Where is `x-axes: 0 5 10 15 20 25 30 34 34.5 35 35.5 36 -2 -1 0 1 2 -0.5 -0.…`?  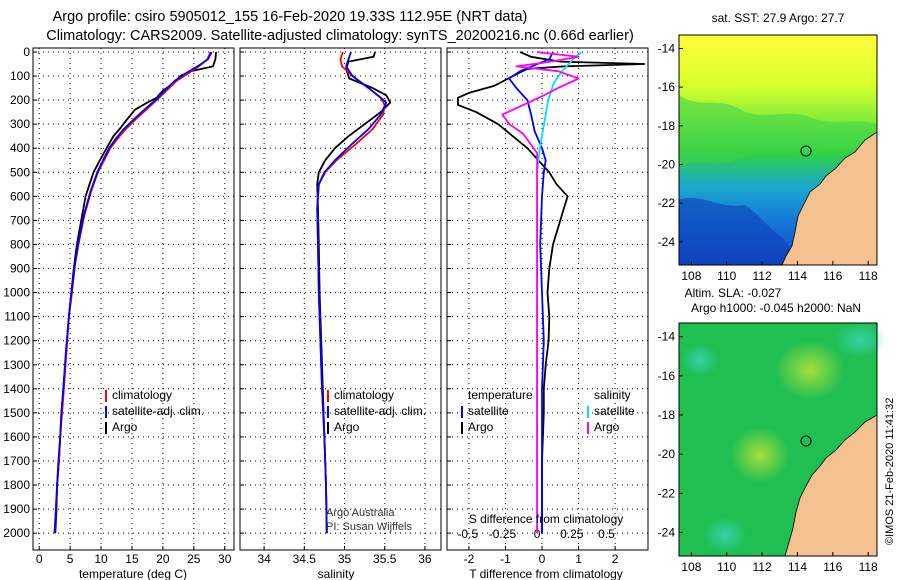 x-axes: 0 5 10 15 20 25 30 34 34.5 35 35.5 36 -2 -1 0 1 2 -0.5 -0.… is located at coordinates (327, 546).